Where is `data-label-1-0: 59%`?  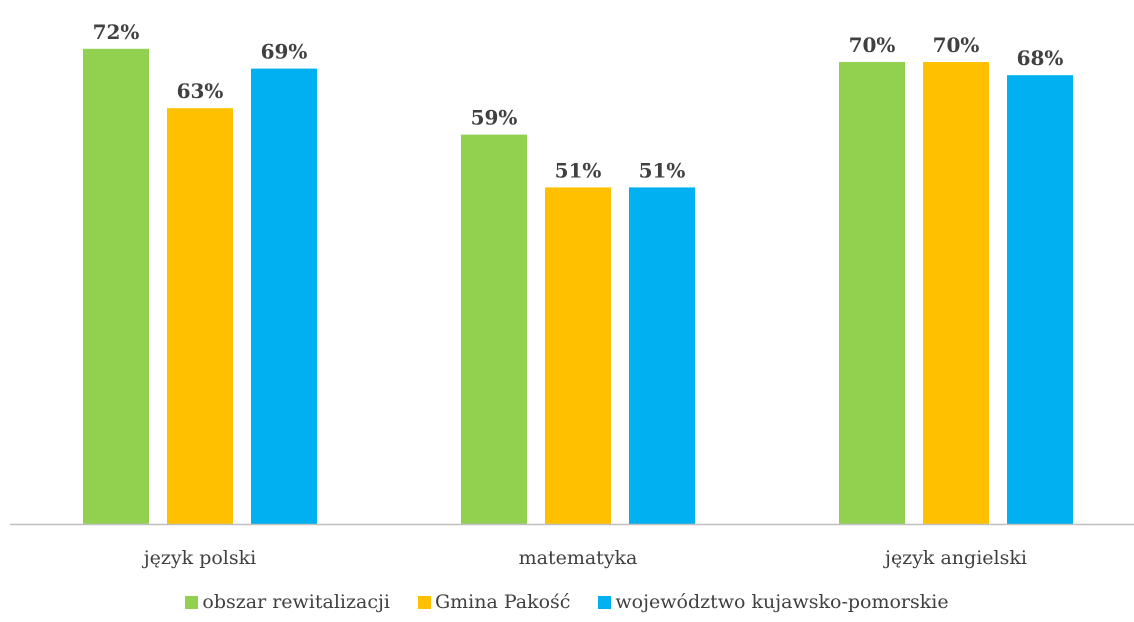
data-label-1-0: 59% is located at coordinates (494, 118).